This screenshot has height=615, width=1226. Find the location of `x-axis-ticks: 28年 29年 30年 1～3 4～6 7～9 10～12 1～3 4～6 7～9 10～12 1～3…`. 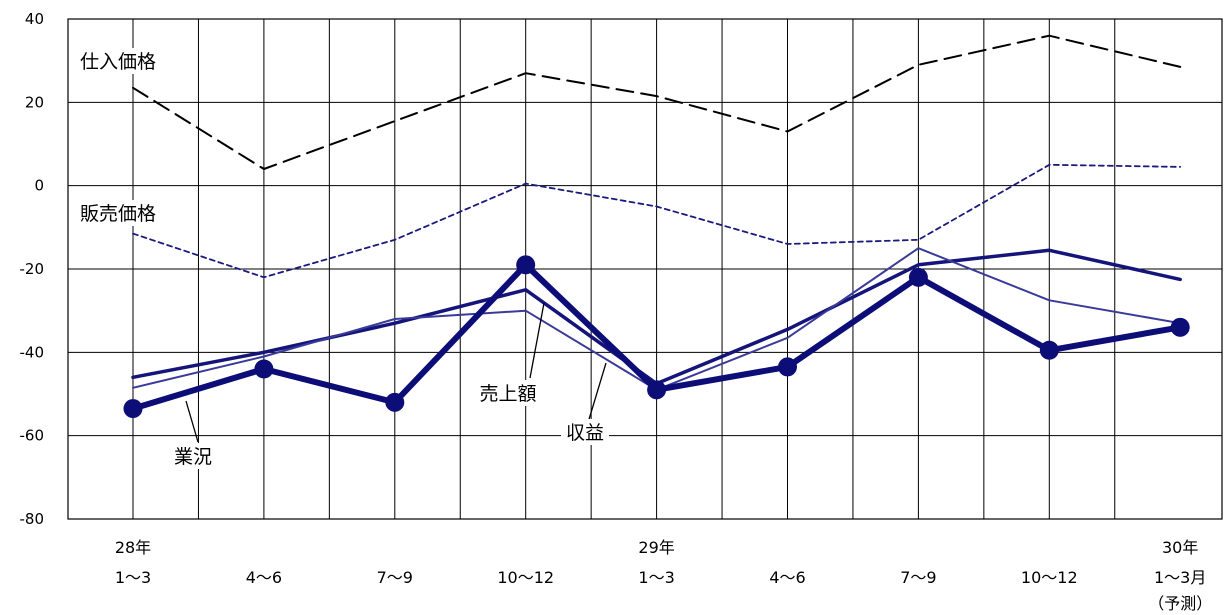

x-axis-ticks: 28年 29年 30年 1～3 4～6 7～9 10～12 1～3 4～6 7～9 10～12 1～3… is located at coordinates (663, 575).